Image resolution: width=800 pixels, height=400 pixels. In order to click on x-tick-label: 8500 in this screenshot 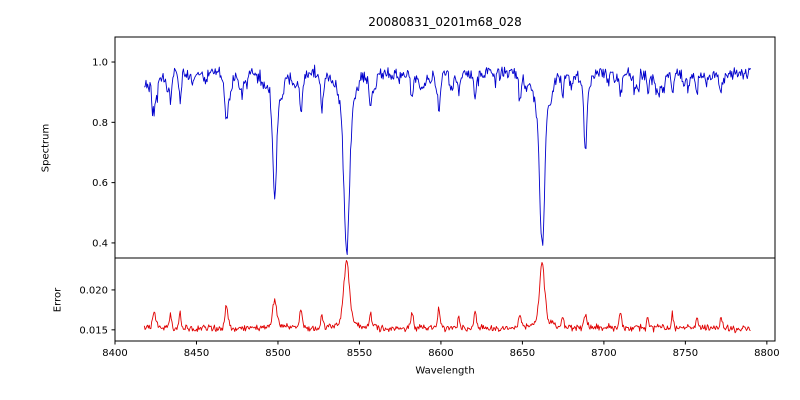, I will do `click(277, 353)`.